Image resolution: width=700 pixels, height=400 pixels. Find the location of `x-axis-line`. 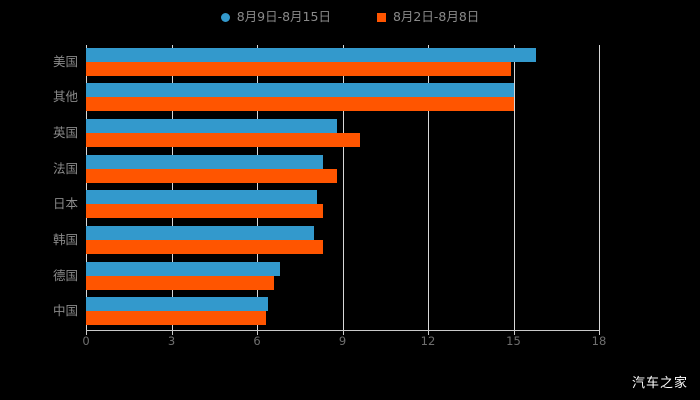

x-axis-line is located at coordinates (343, 330).